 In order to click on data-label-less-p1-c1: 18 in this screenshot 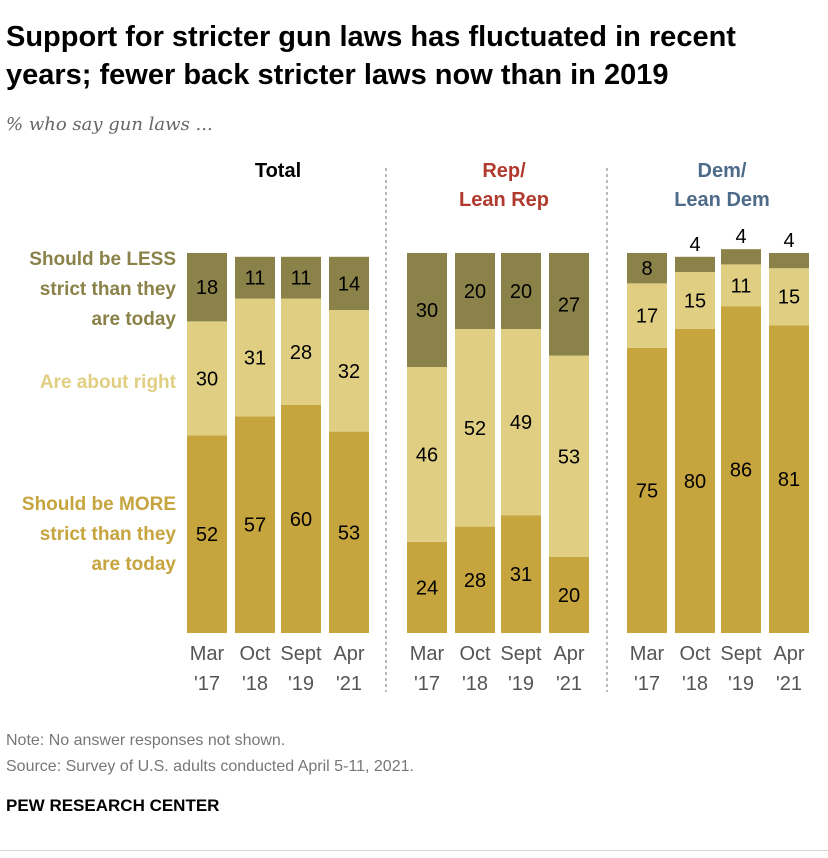, I will do `click(207, 288)`.